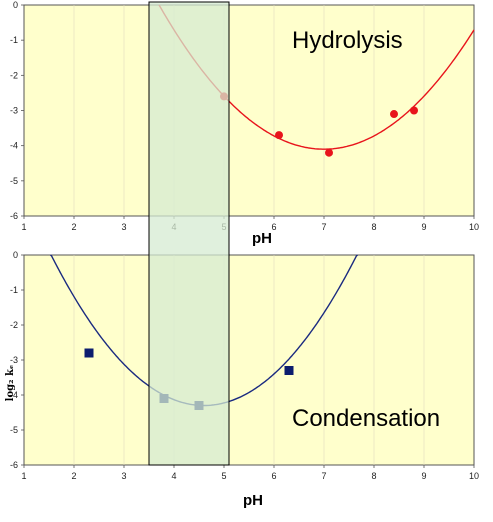 This screenshot has width=493, height=522. I want to click on optimal-ph-band, so click(189, 233).